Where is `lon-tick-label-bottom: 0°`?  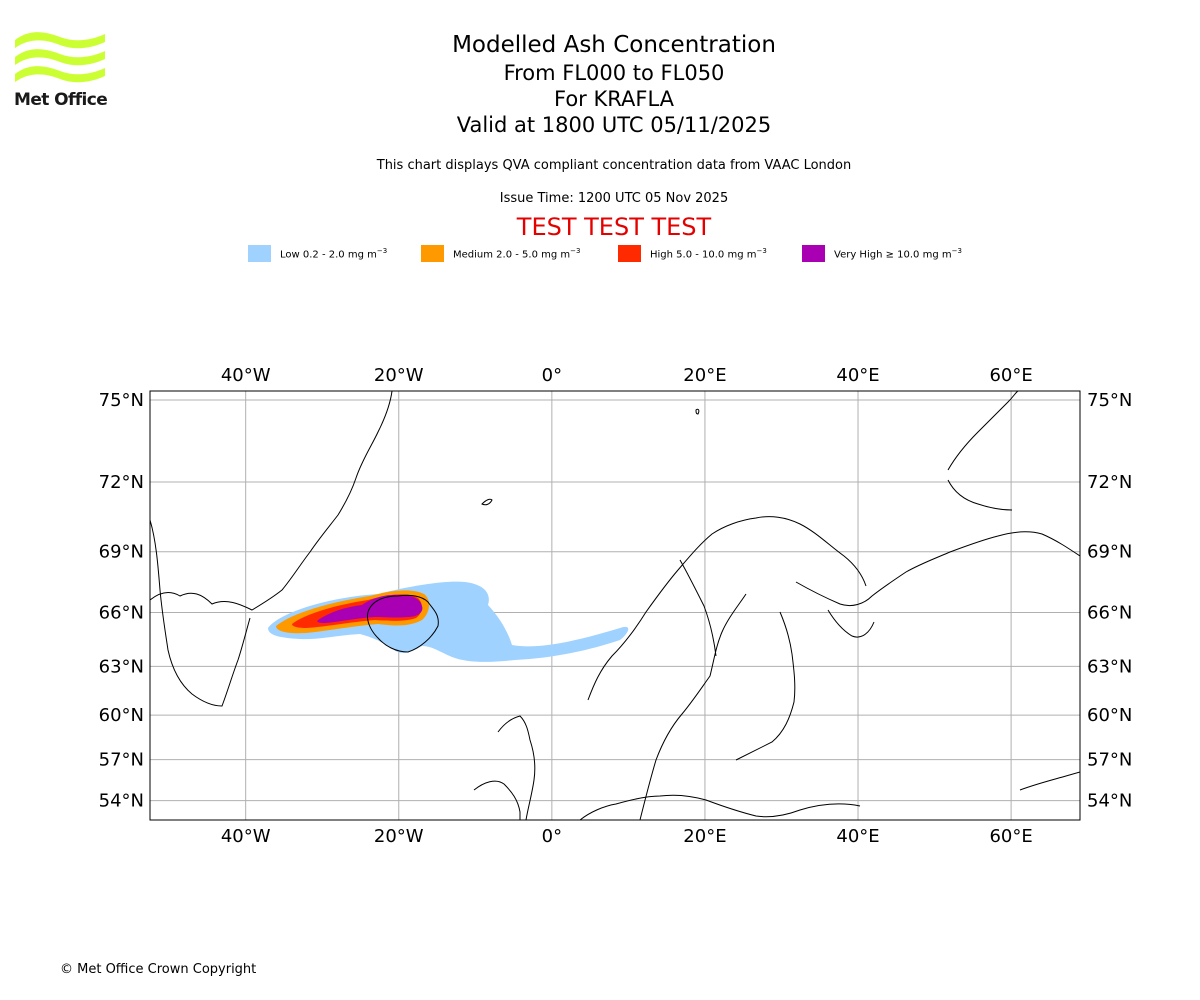 lon-tick-label-bottom: 0° is located at coordinates (552, 836).